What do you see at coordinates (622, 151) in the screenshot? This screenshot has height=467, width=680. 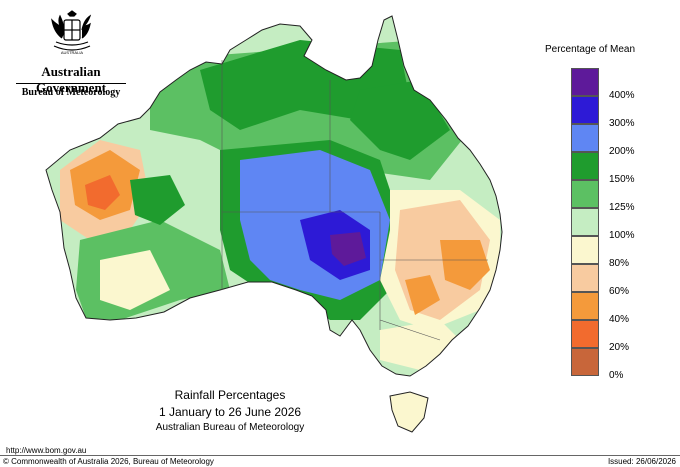 I see `legend-label-200: 200%` at bounding box center [622, 151].